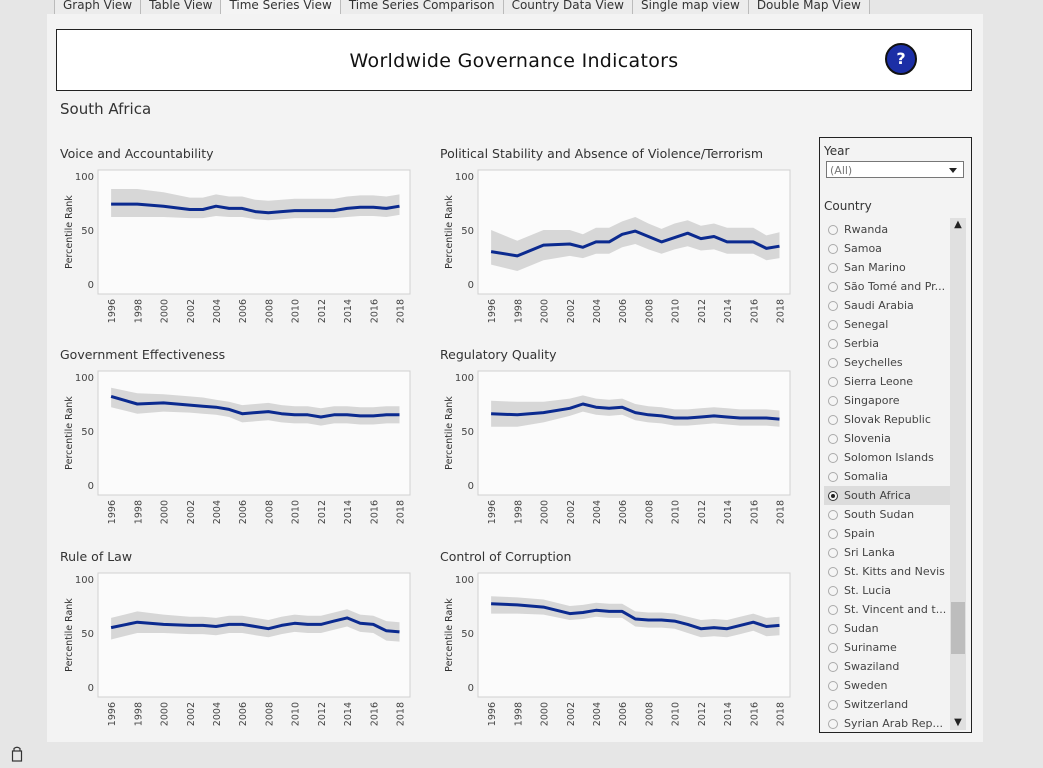 This screenshot has height=768, width=1043. I want to click on country-option: Serbia, so click(888, 343).